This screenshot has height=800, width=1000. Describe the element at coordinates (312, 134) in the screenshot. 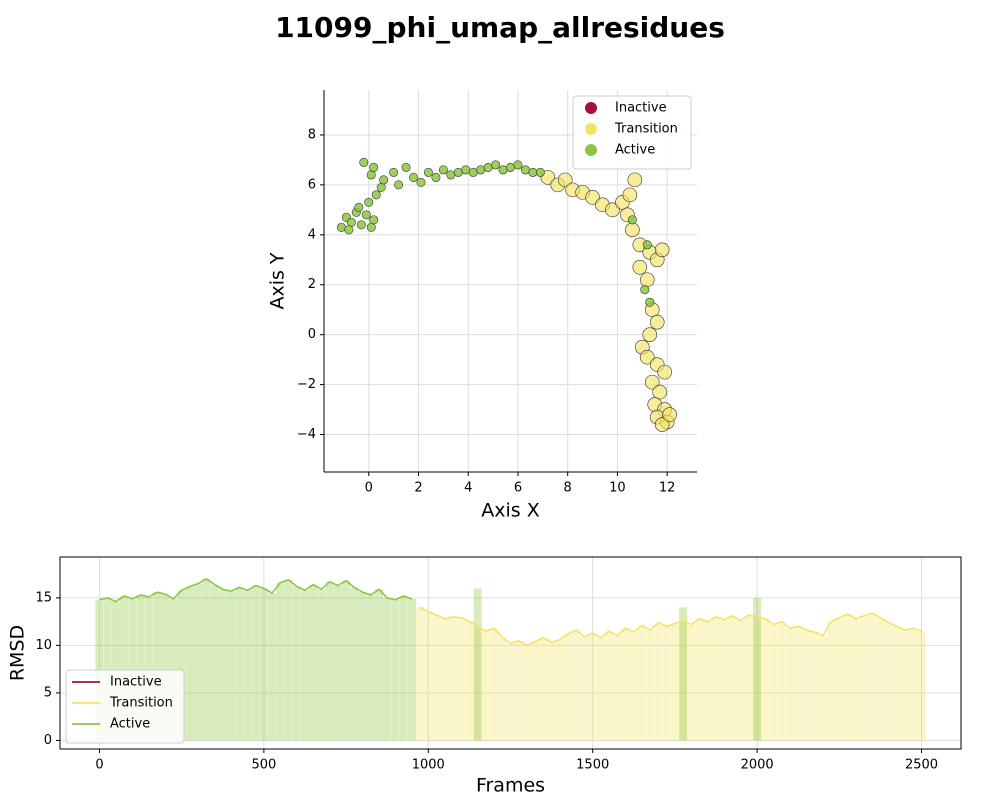

I see `y-tick-label: 8` at that location.